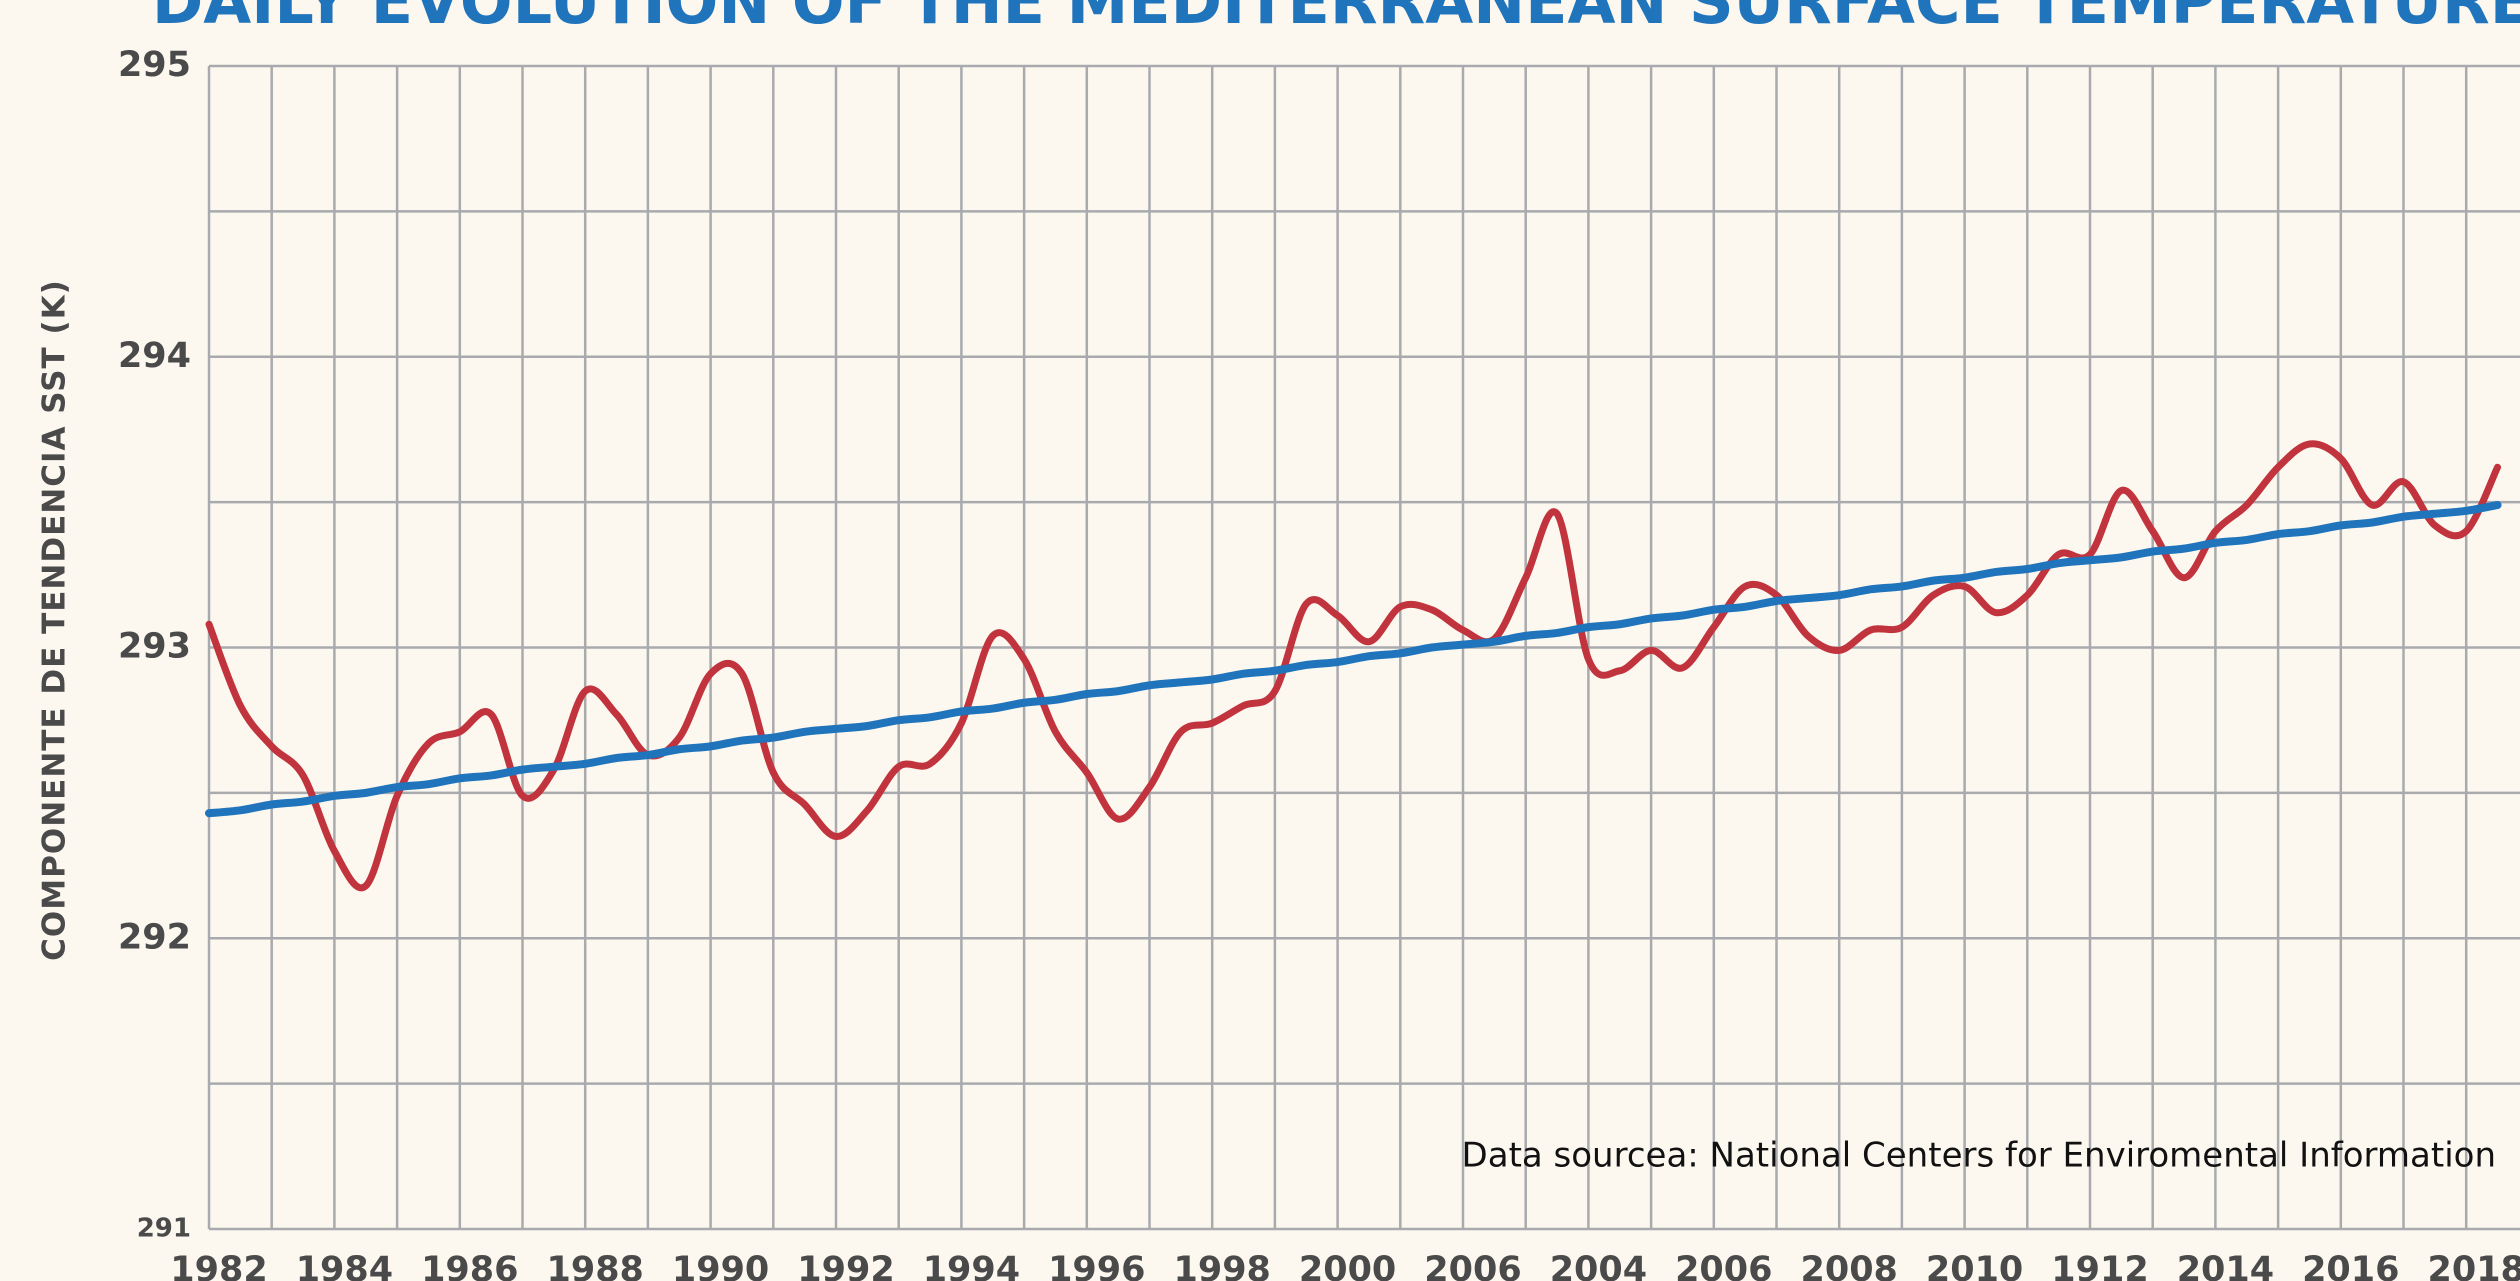 Image resolution: width=2520 pixels, height=1281 pixels. What do you see at coordinates (344, 1265) in the screenshot?
I see `x-tick-label: 1984` at bounding box center [344, 1265].